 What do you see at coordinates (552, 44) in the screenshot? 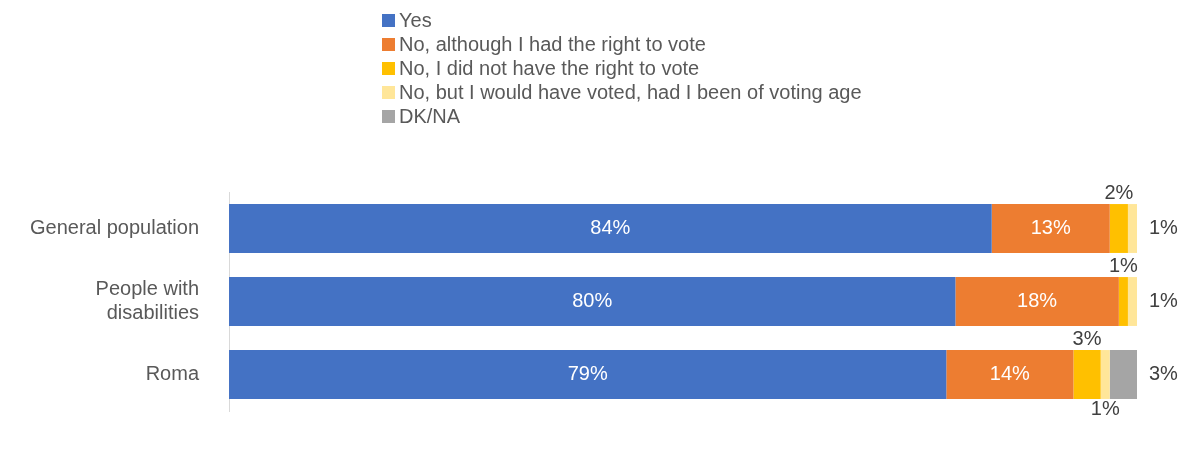
I see `legend-label: No, although I had the right to vote` at bounding box center [552, 44].